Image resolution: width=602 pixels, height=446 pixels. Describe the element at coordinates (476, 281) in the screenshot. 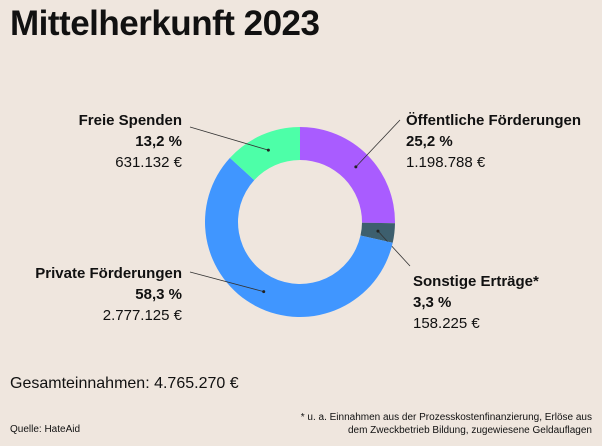

I see `slice-name: Sonstige Erträge*` at that location.